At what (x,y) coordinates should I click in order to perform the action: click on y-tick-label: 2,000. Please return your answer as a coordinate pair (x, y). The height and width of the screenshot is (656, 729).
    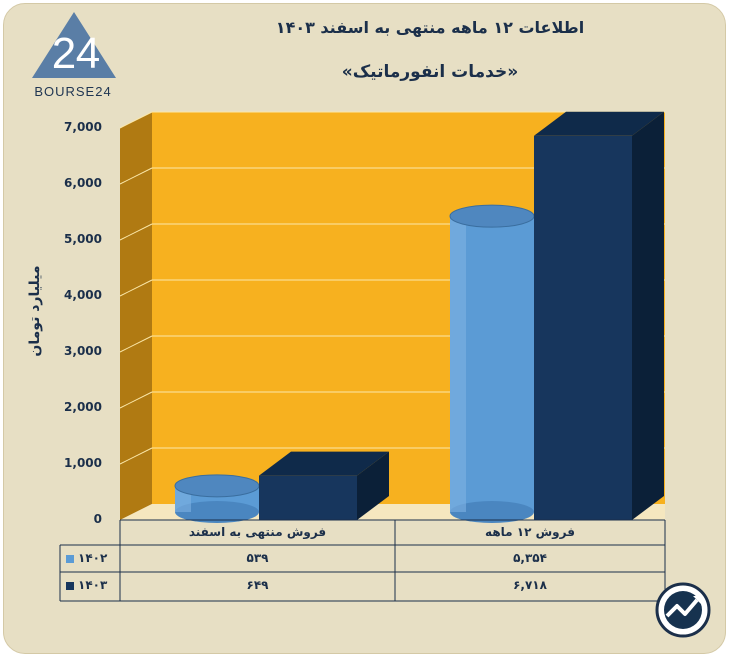
    Looking at the image, I should click on (83, 407).